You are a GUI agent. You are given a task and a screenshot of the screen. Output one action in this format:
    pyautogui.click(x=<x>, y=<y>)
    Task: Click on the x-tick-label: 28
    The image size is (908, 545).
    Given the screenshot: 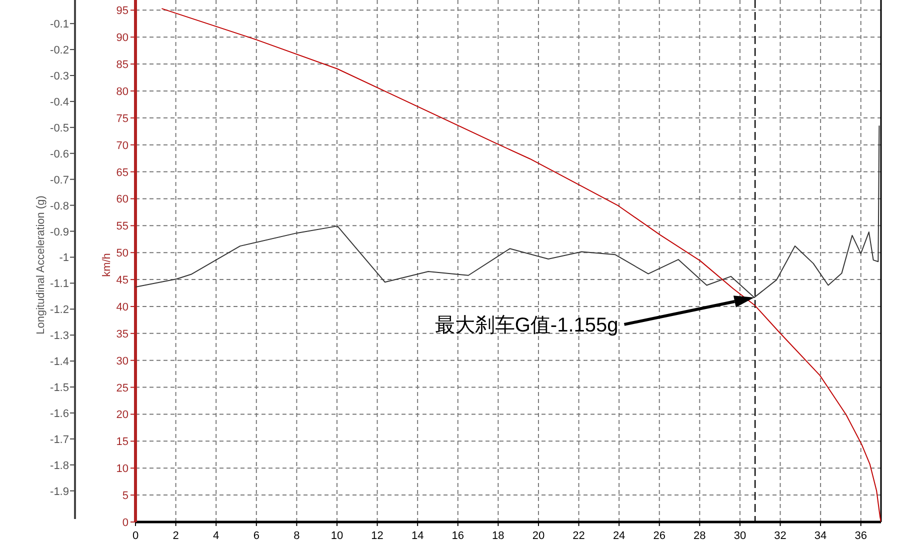 What is the action you would take?
    pyautogui.click(x=700, y=536)
    